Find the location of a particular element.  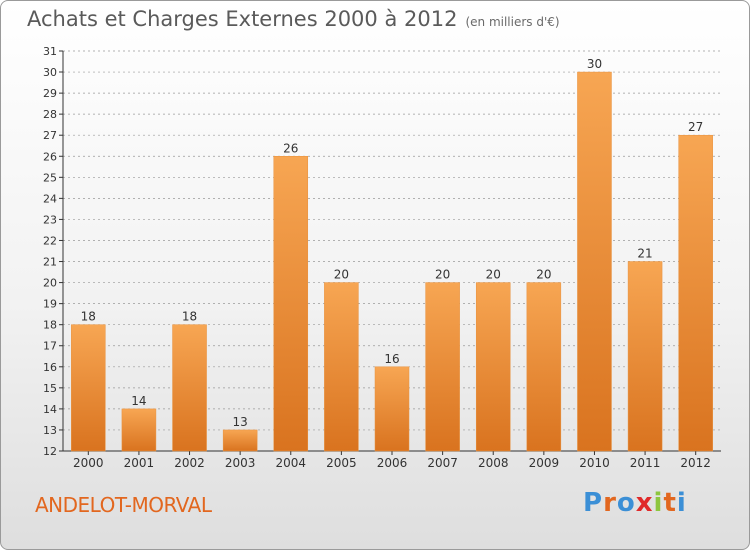

bar-value-label: 21 is located at coordinates (644, 254).